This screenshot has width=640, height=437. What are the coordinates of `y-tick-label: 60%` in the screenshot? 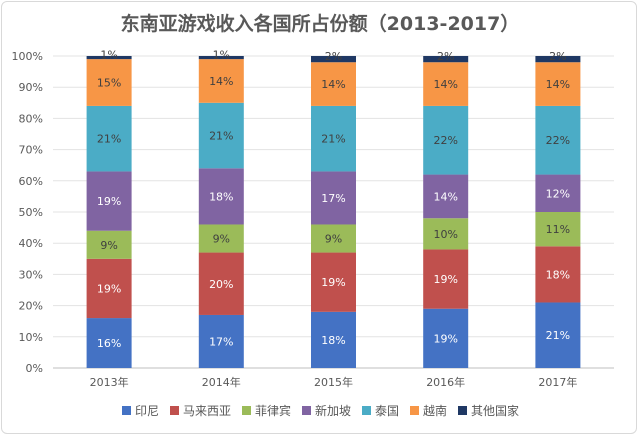 It's located at (31, 181).